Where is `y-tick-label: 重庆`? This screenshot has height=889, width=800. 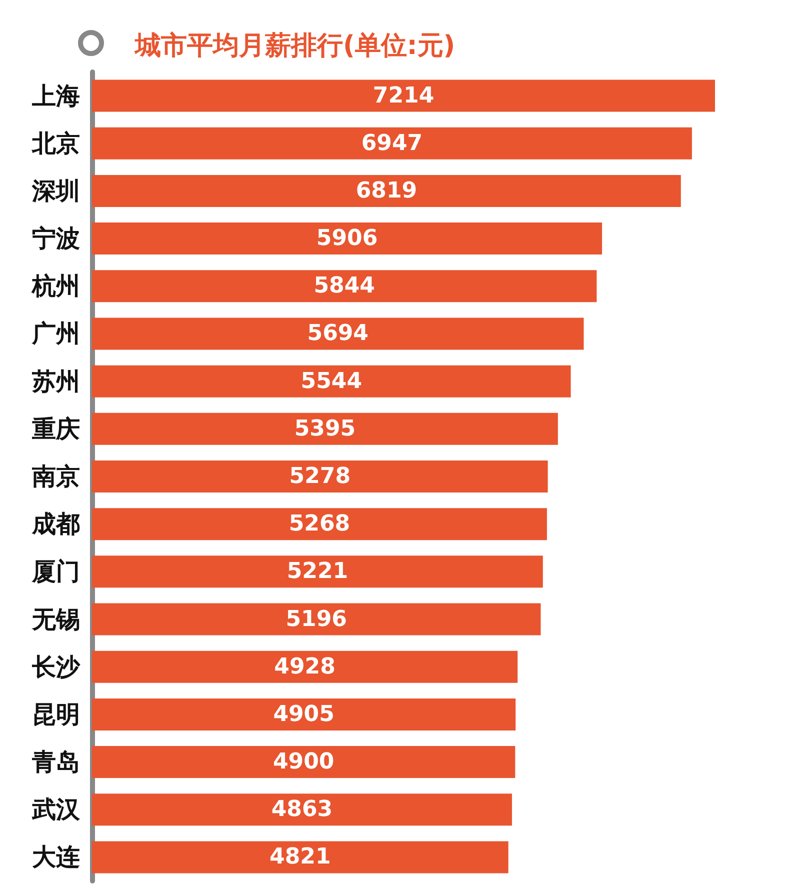 y-tick-label: 重庆 is located at coordinates (55, 428).